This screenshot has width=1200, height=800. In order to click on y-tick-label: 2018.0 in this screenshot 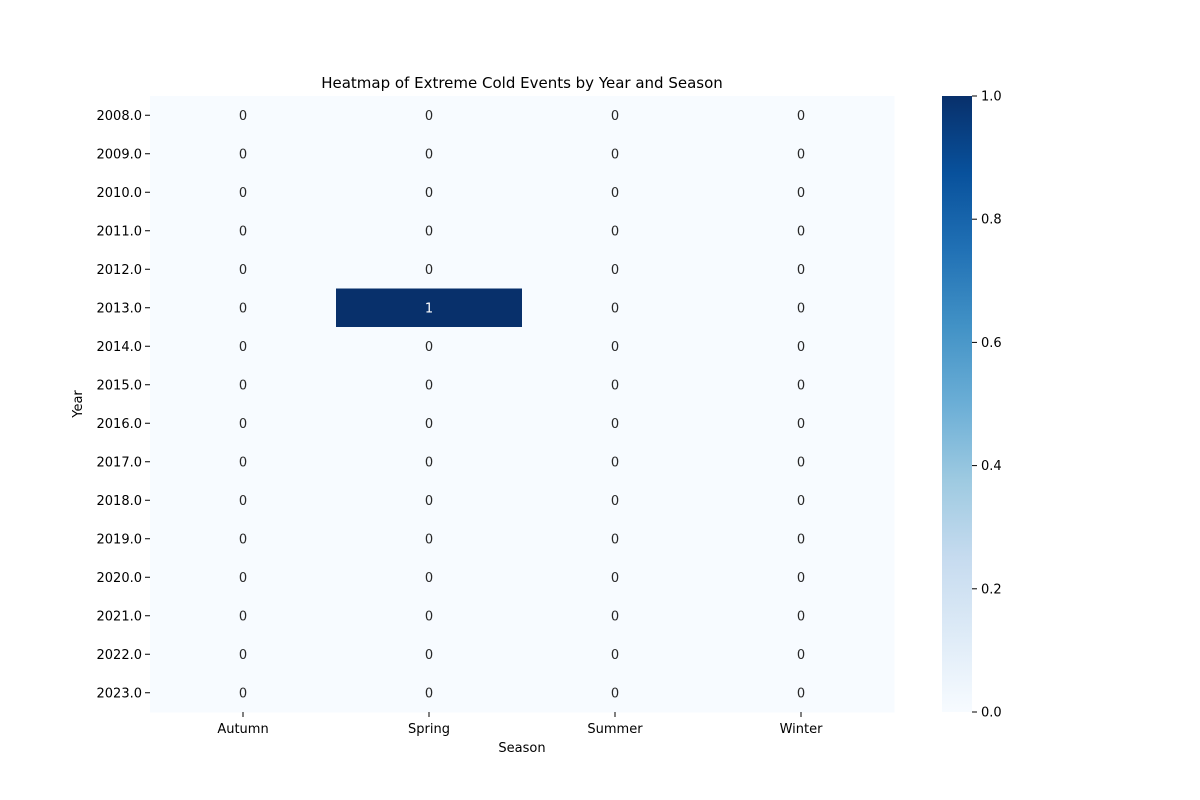, I will do `click(120, 501)`.